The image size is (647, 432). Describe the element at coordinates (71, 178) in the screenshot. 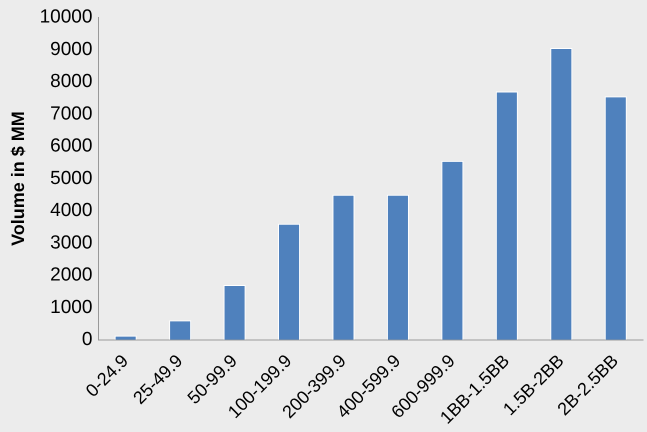

I see `y-tick-label: 5000` at that location.